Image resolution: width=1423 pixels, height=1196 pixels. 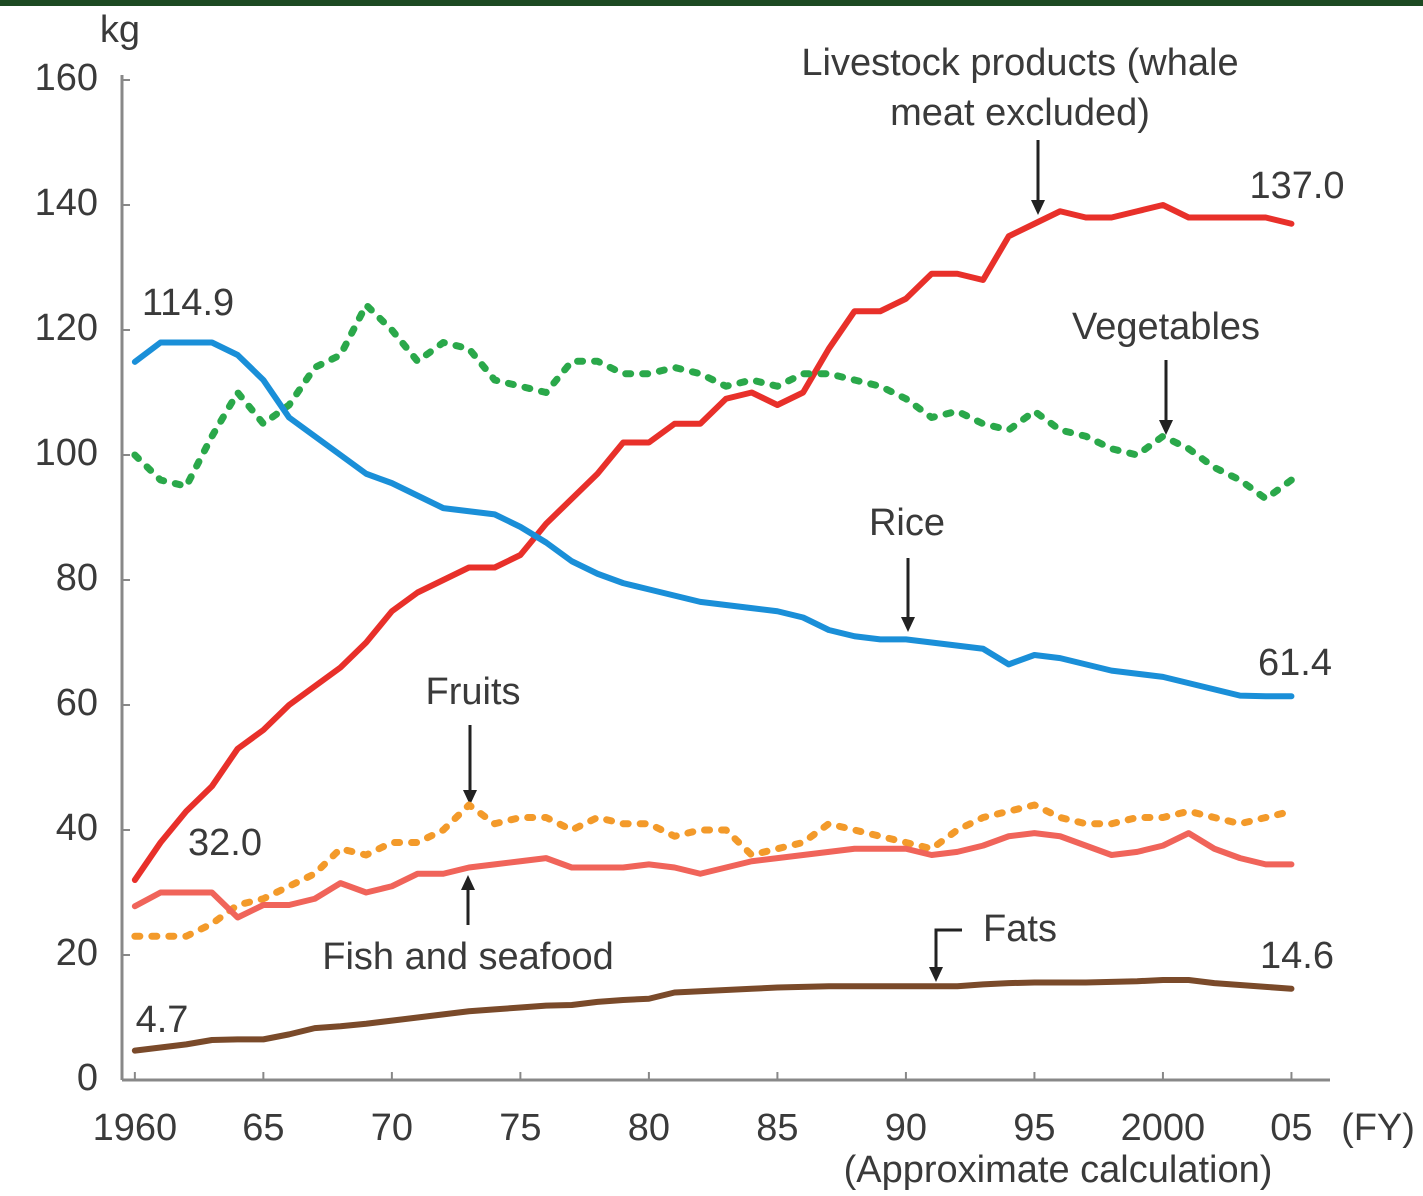 What do you see at coordinates (66, 453) in the screenshot?
I see `y-tick-label: 100` at bounding box center [66, 453].